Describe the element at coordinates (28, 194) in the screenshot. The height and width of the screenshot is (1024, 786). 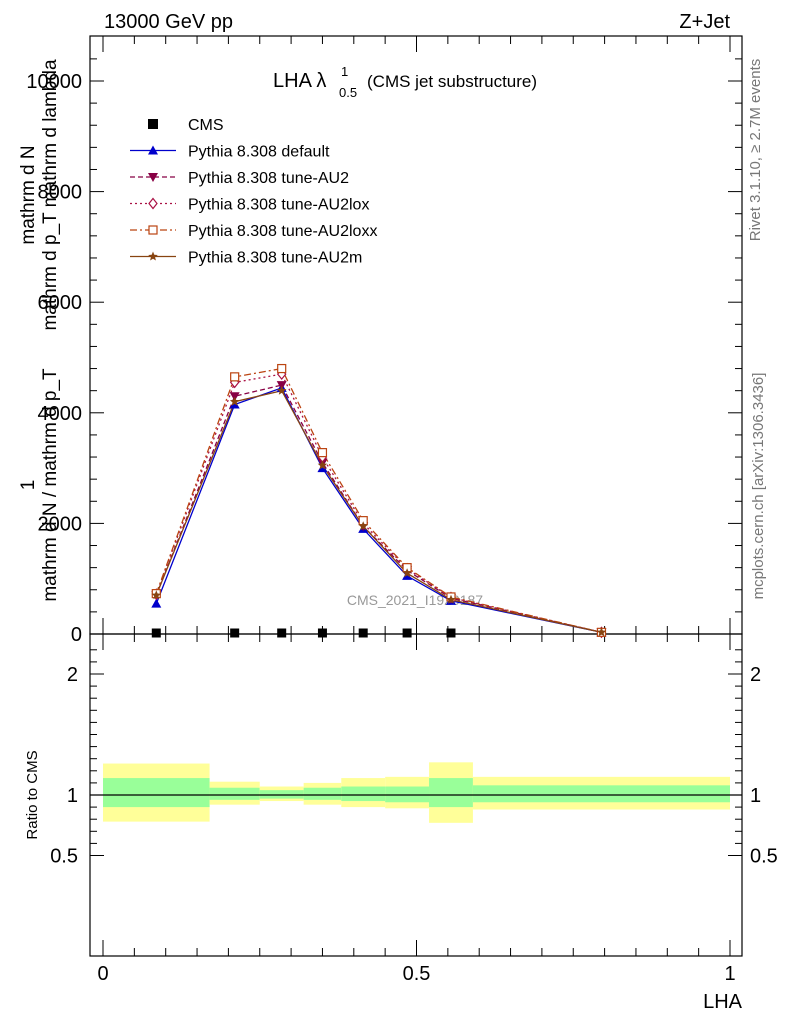
I see `ylabel-numerator-top: mathrm d N` at that location.